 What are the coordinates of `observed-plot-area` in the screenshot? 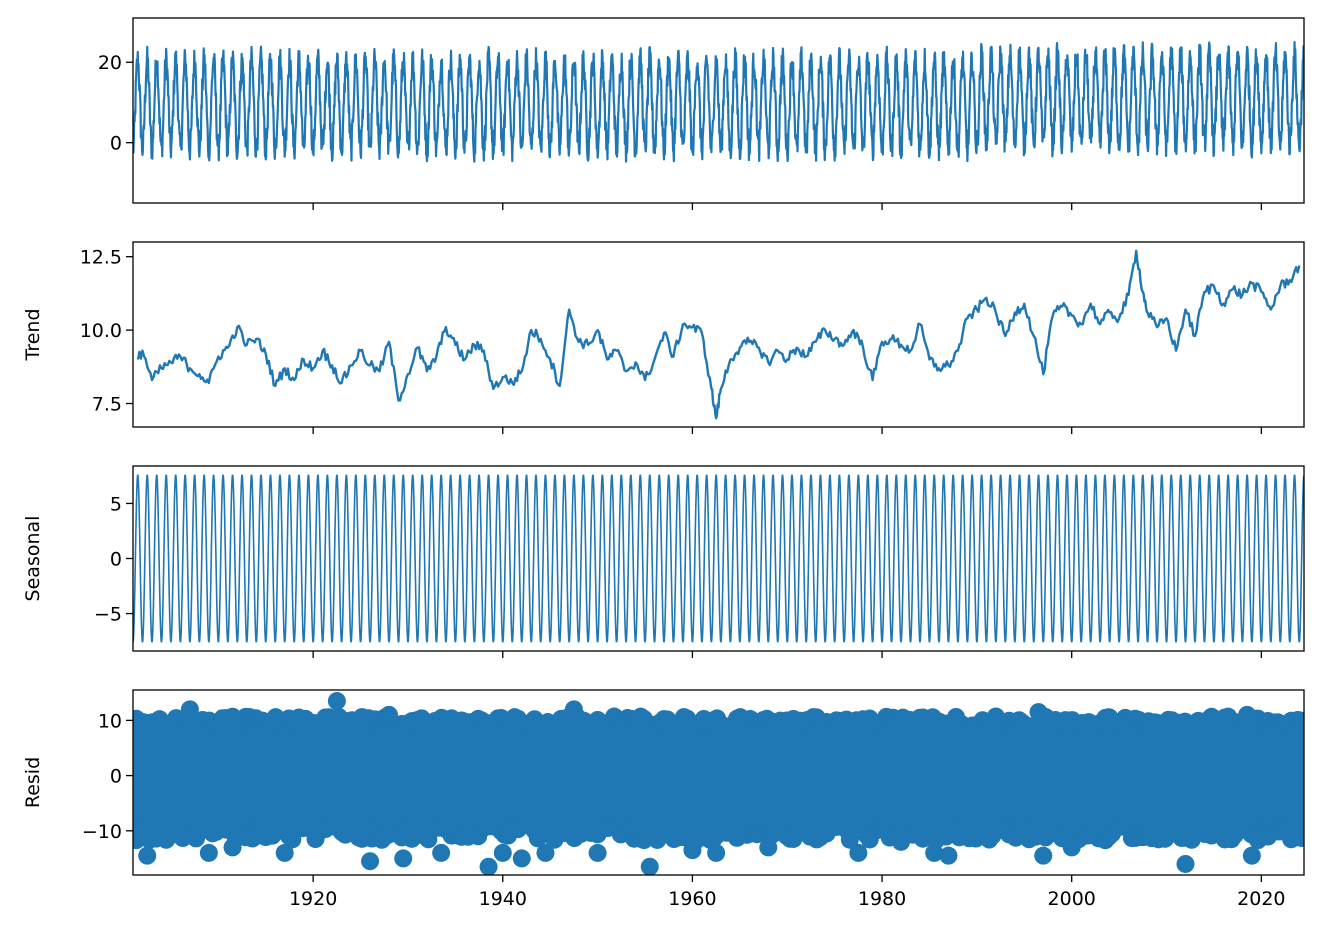 It's located at (718, 101).